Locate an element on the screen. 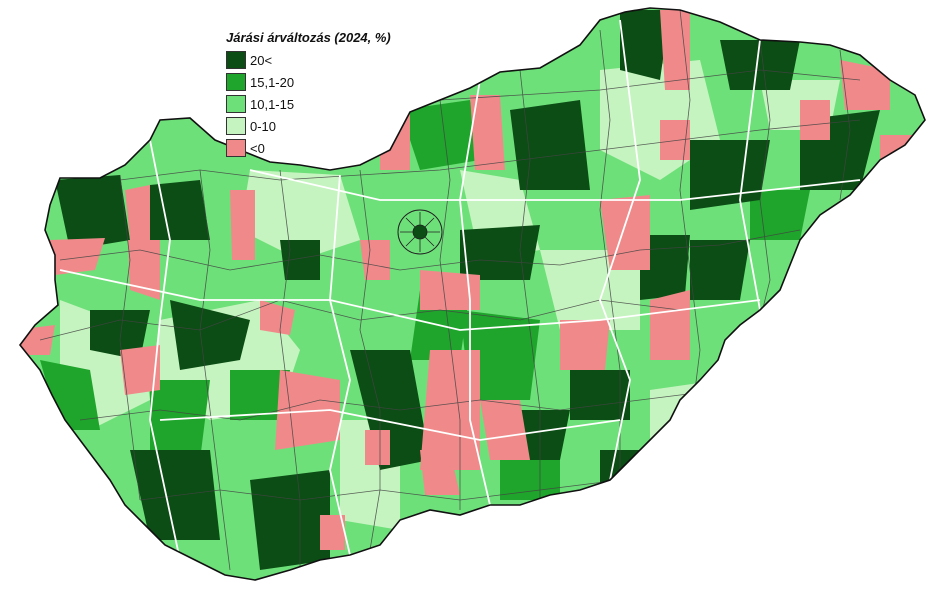  legend-label: <0 is located at coordinates (257, 148).